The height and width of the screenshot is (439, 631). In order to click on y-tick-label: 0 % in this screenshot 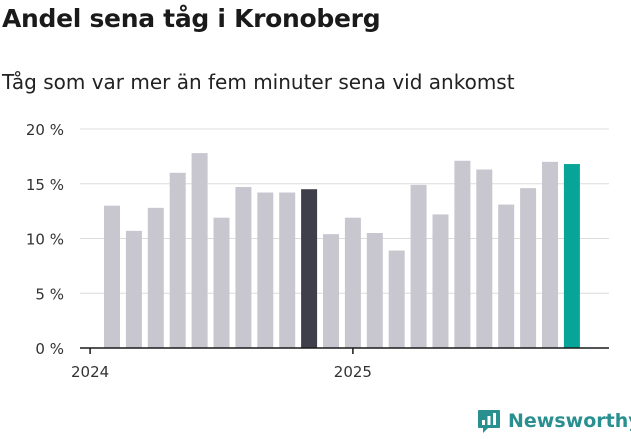, I will do `click(49, 349)`.